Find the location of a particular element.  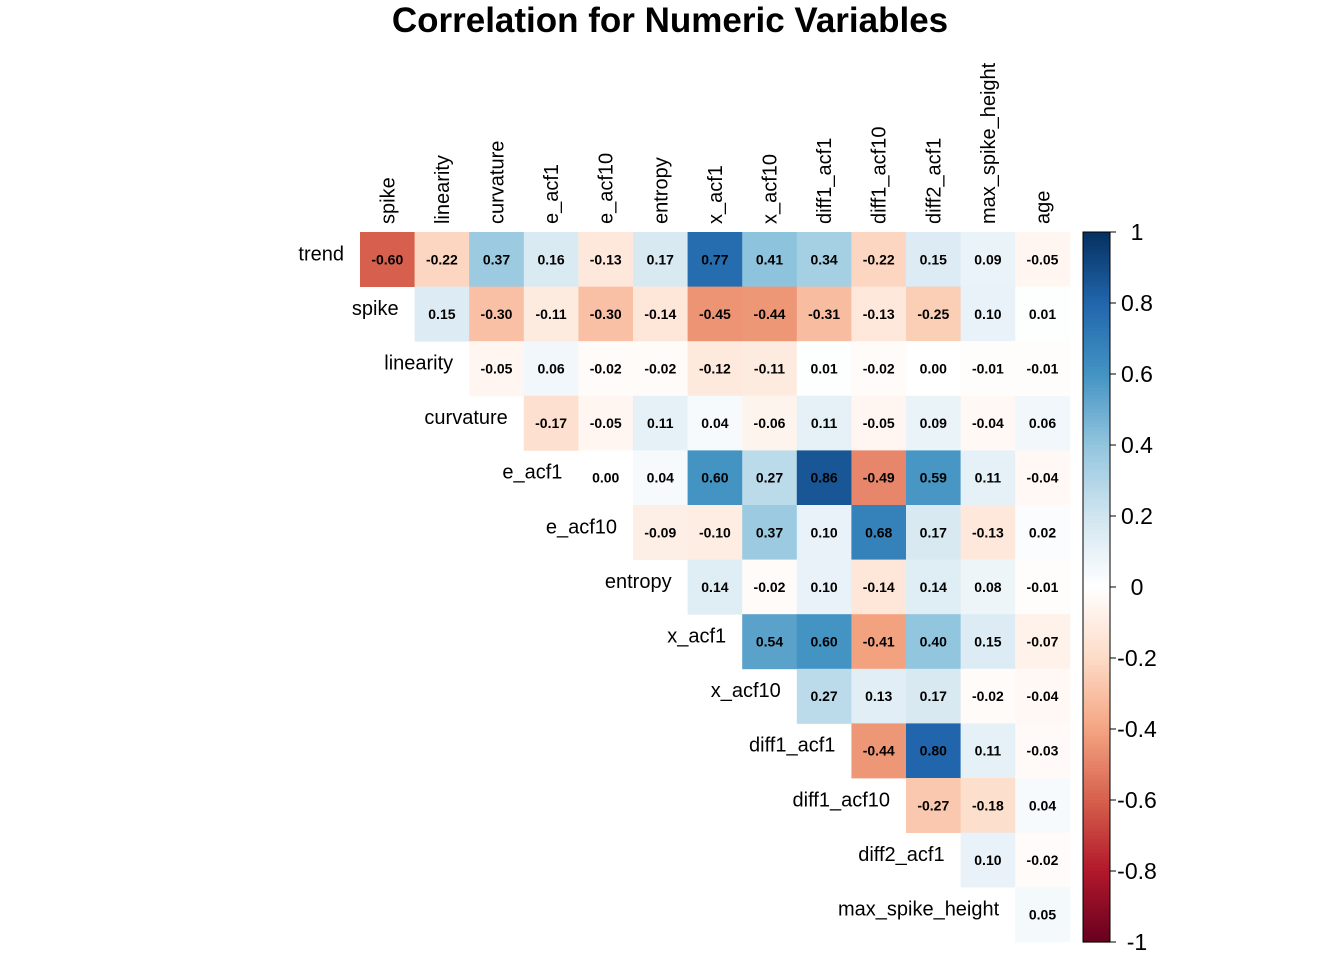

column-label: e_acf1 is located at coordinates (552, 194).